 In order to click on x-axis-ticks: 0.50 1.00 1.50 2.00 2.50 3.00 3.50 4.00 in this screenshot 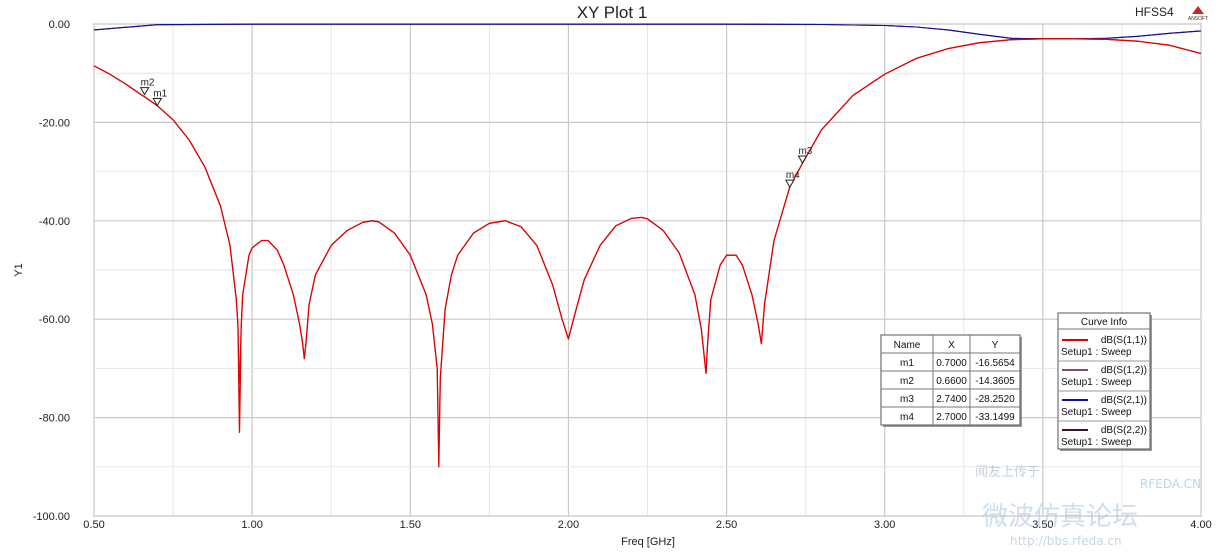, I will do `click(647, 525)`.